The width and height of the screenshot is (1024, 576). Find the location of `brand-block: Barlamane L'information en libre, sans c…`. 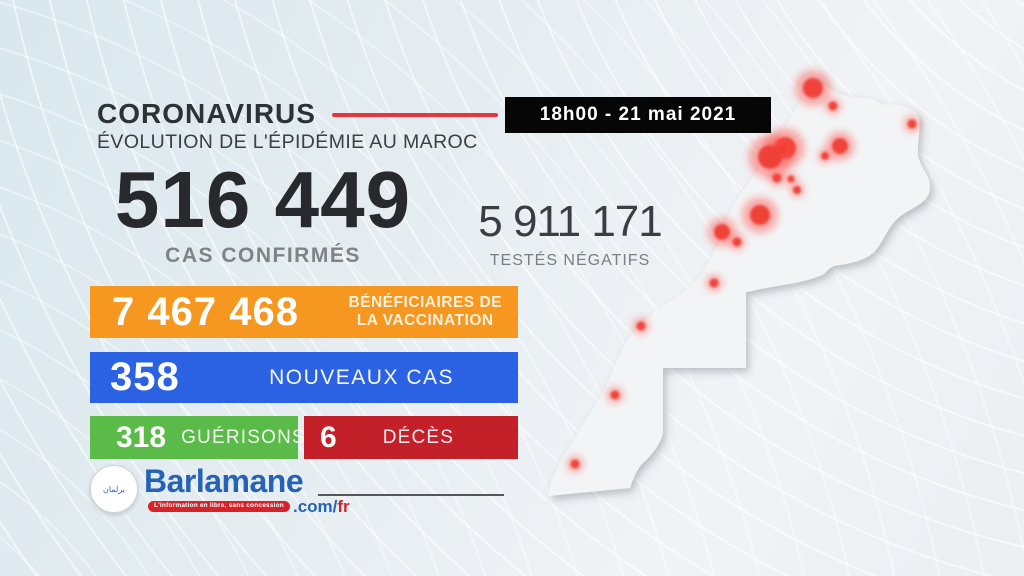

brand-block: Barlamane L'information en libre, sans c… is located at coordinates (247, 490).